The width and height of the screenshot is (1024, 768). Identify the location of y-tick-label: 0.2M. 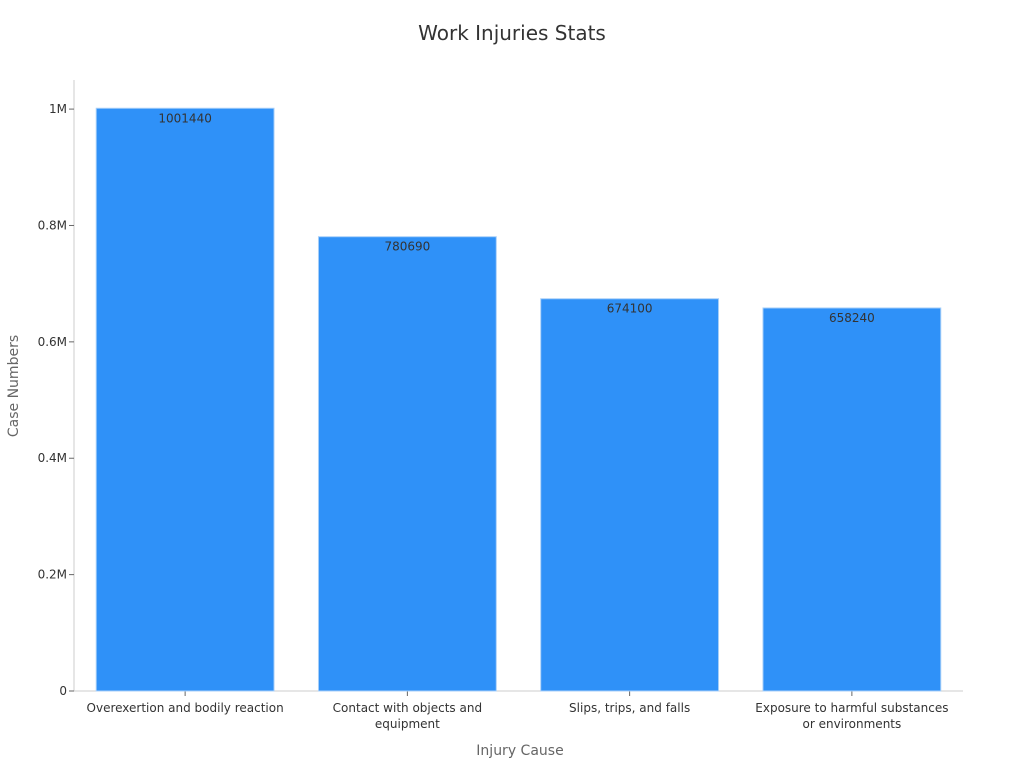
(52, 575).